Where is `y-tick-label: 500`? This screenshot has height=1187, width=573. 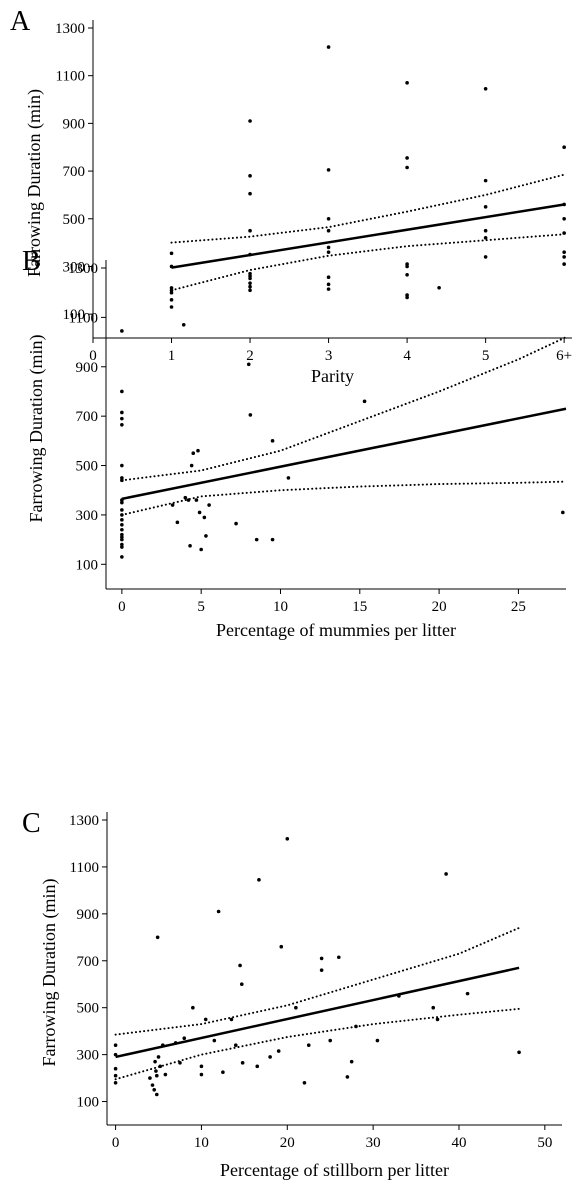
y-tick-label: 500 is located at coordinates (74, 220).